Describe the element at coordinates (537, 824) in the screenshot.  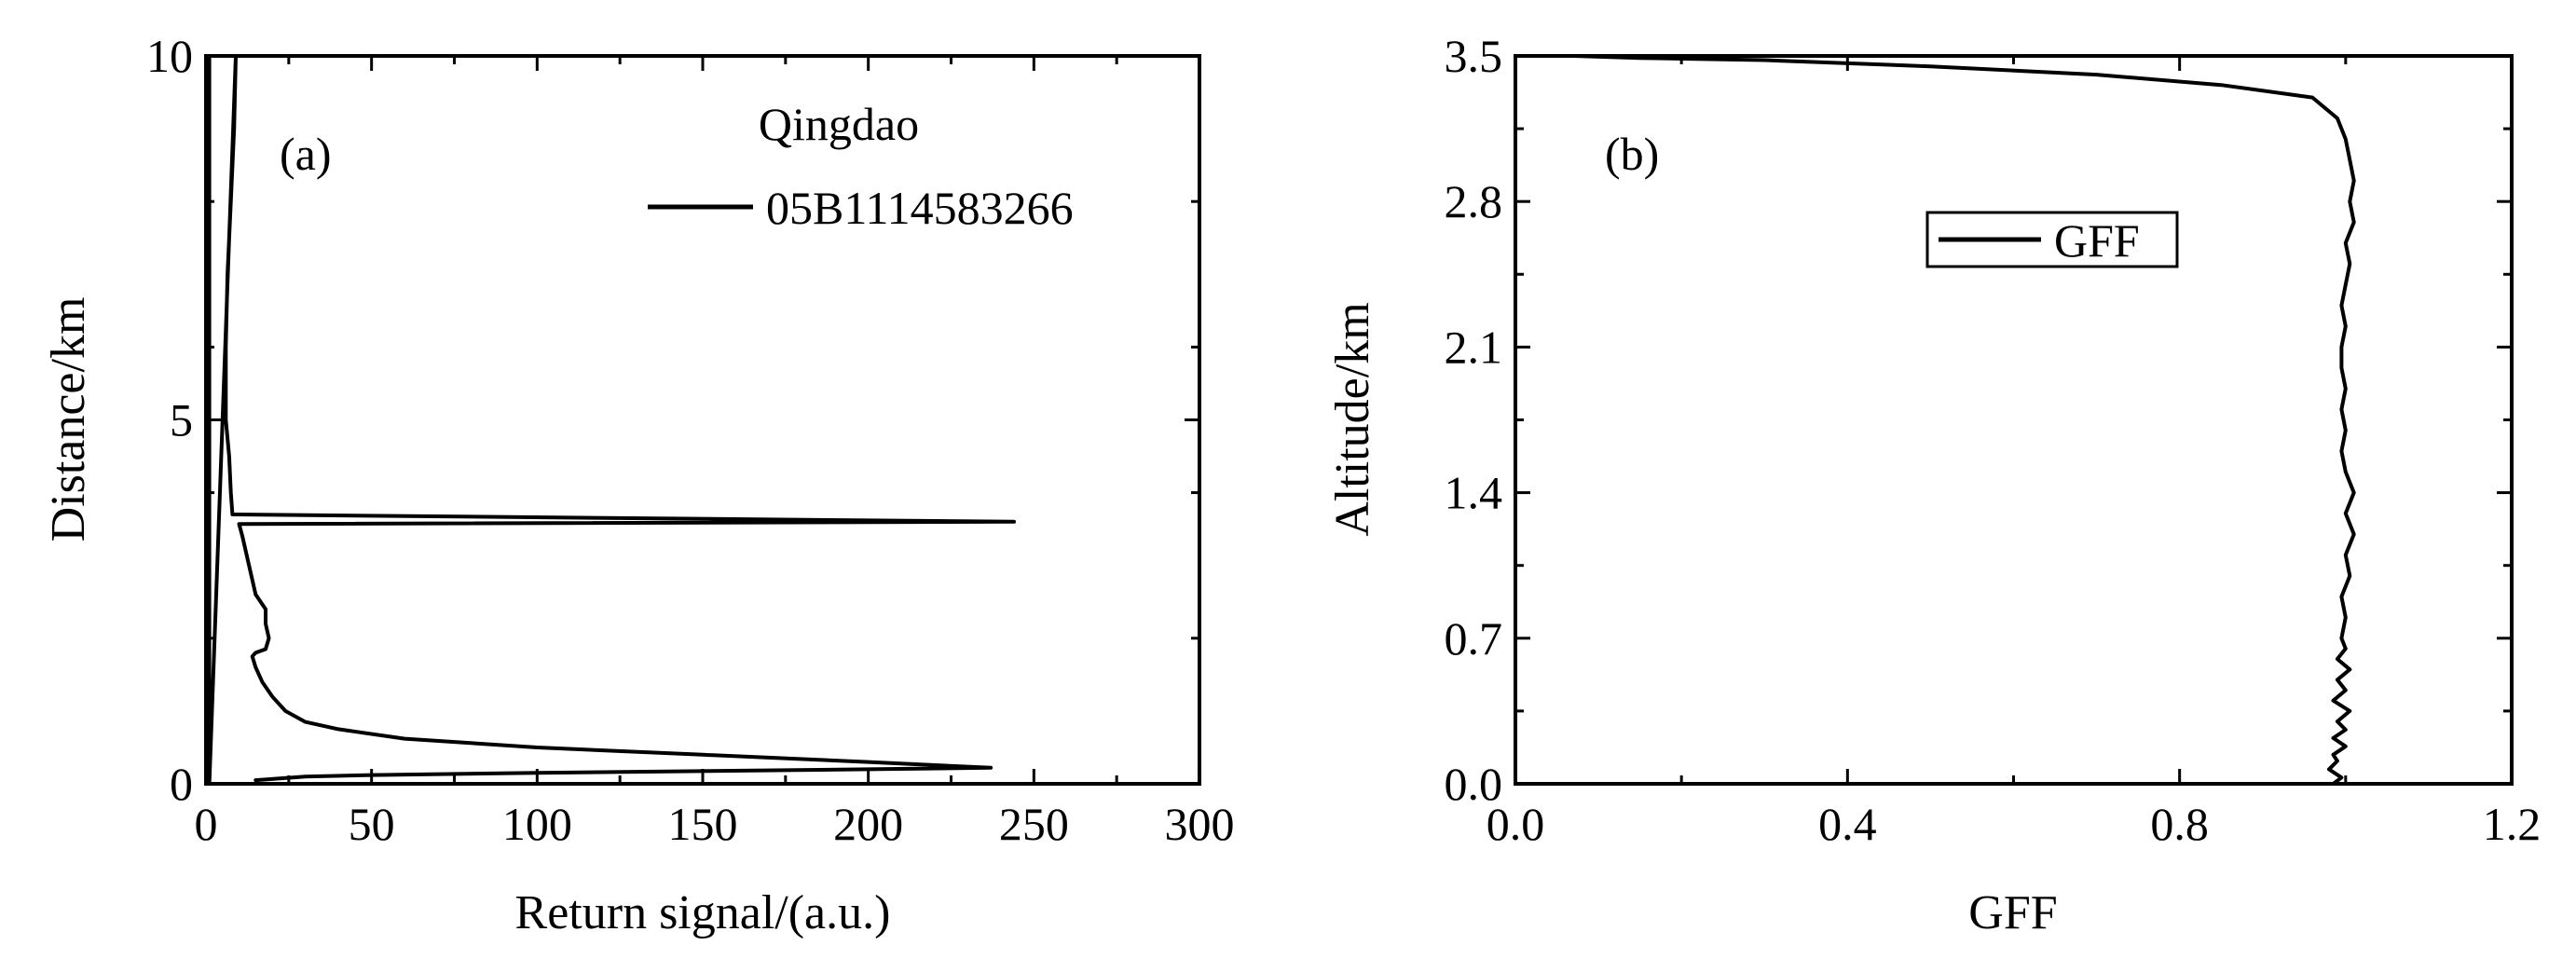
I see `x-tick-label: 100` at that location.